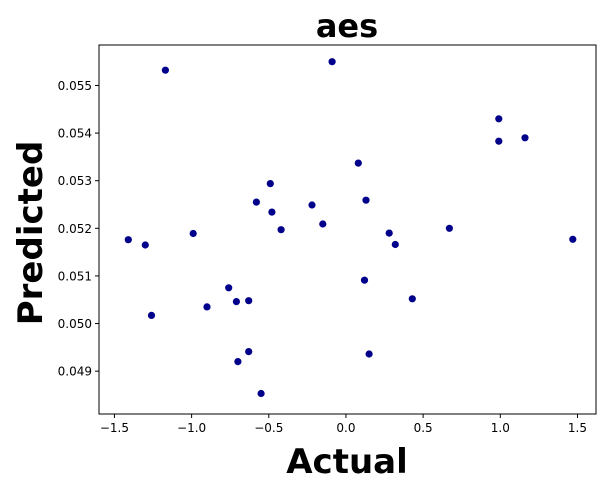  I want to click on x-tick-label: −0.5, so click(268, 428).